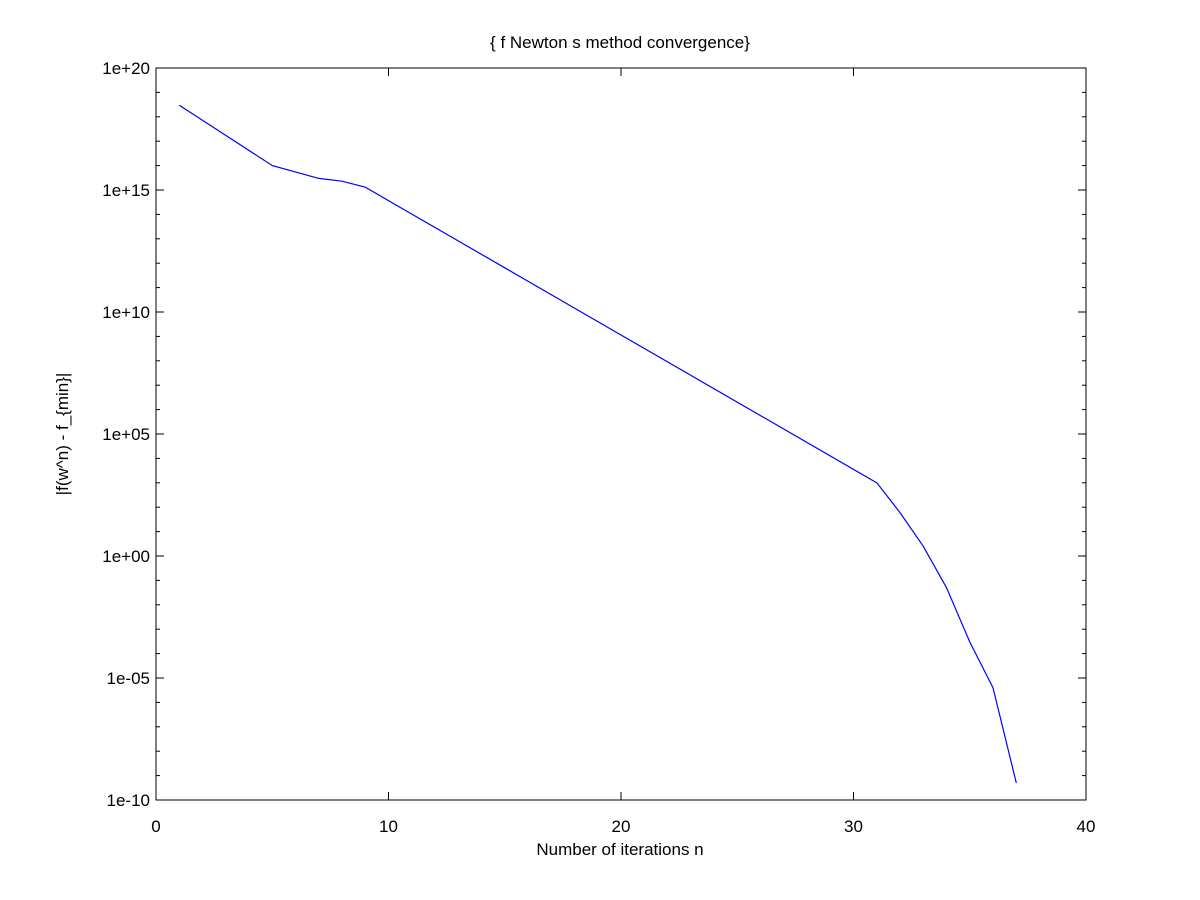  What do you see at coordinates (1086, 826) in the screenshot?
I see `x-tick-label: 40` at bounding box center [1086, 826].